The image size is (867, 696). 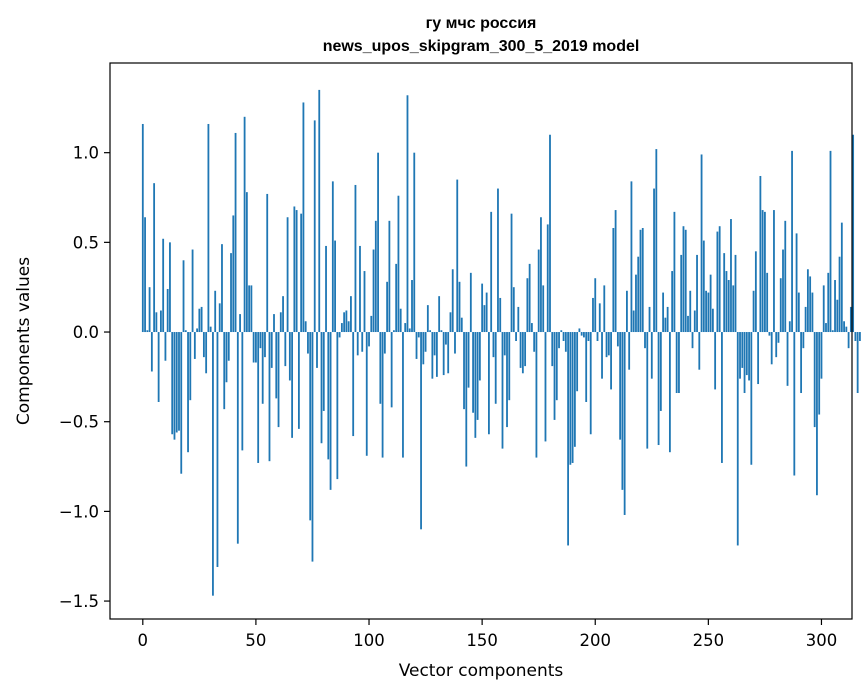 What do you see at coordinates (482, 640) in the screenshot?
I see `x-tick-label-3: 150` at bounding box center [482, 640].